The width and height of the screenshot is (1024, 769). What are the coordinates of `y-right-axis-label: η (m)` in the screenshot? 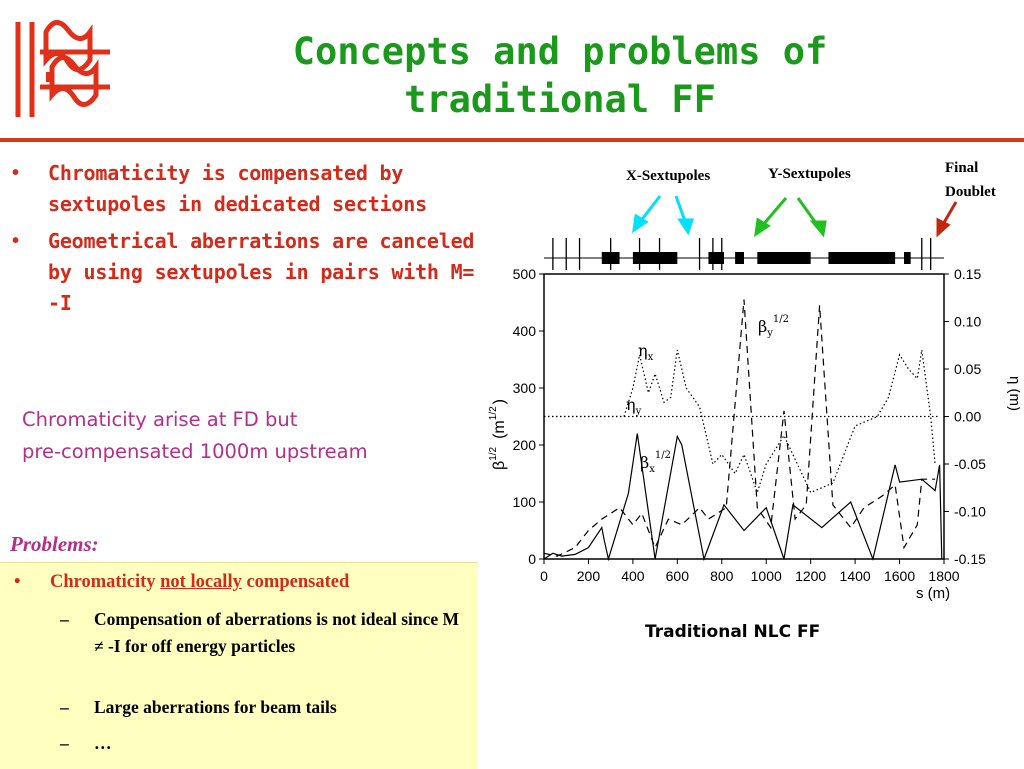 It's located at (1013, 393).